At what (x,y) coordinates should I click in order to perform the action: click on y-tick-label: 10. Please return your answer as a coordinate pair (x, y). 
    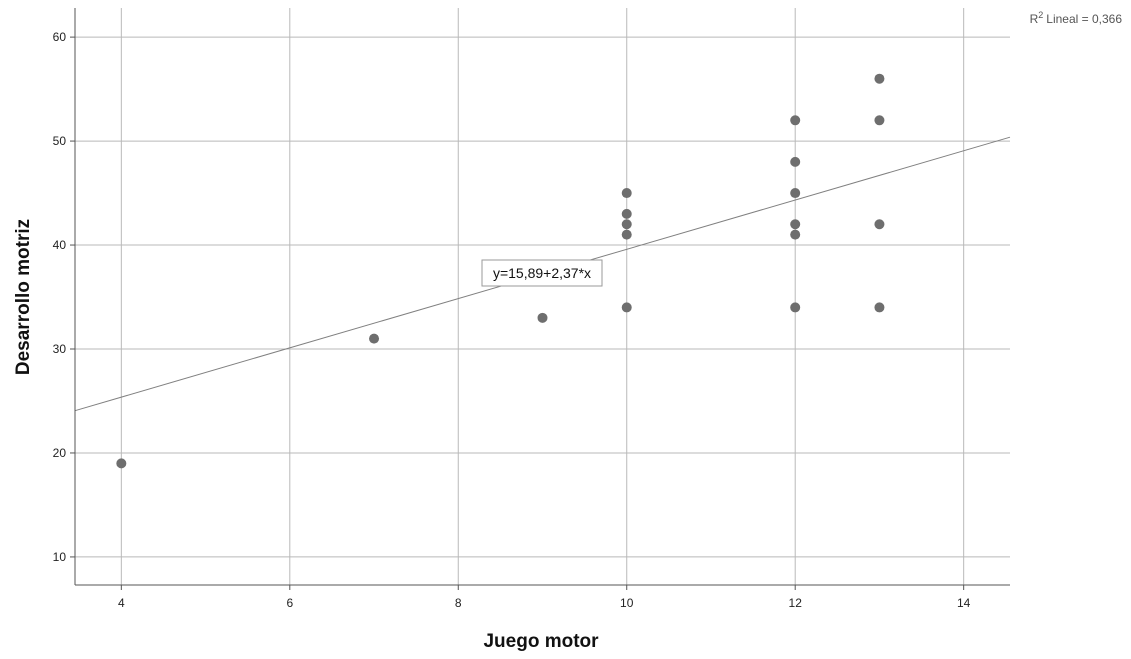
    Looking at the image, I should click on (60, 557).